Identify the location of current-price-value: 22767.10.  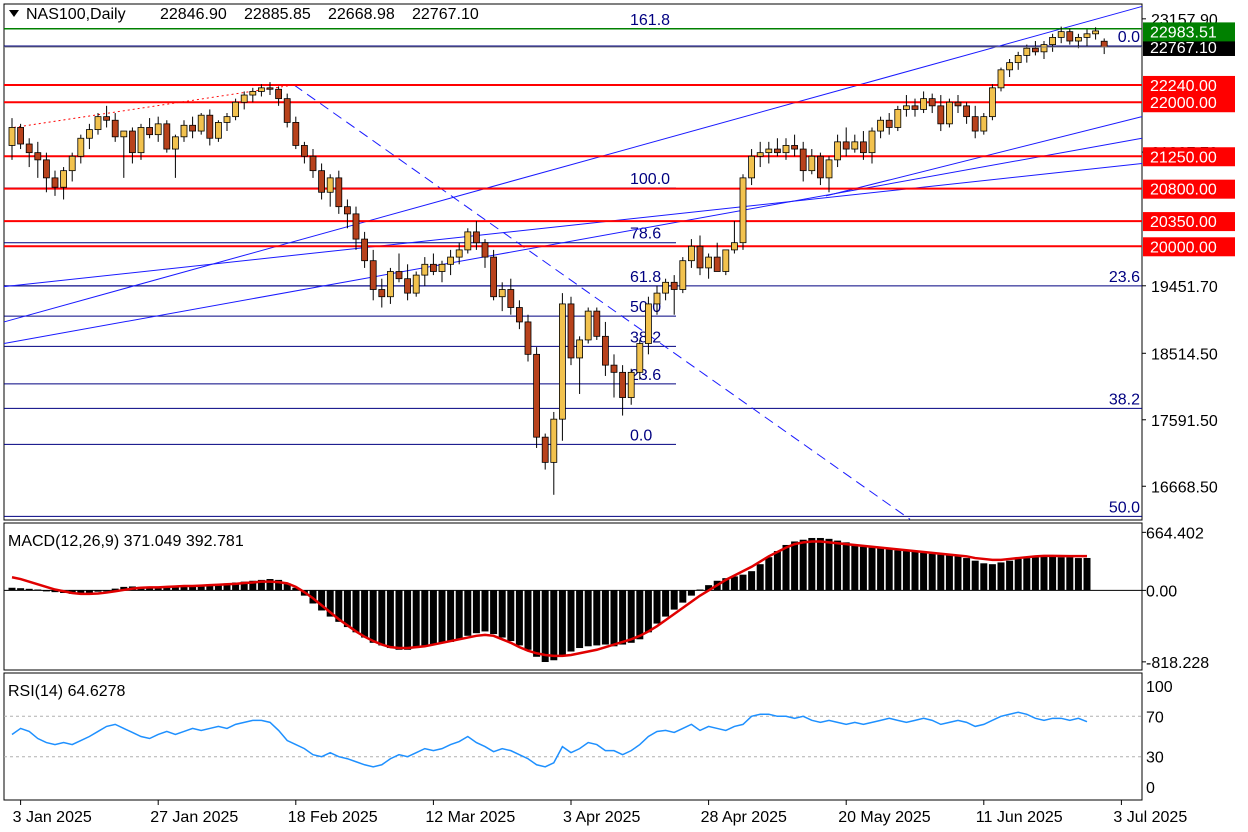
(1183, 48).